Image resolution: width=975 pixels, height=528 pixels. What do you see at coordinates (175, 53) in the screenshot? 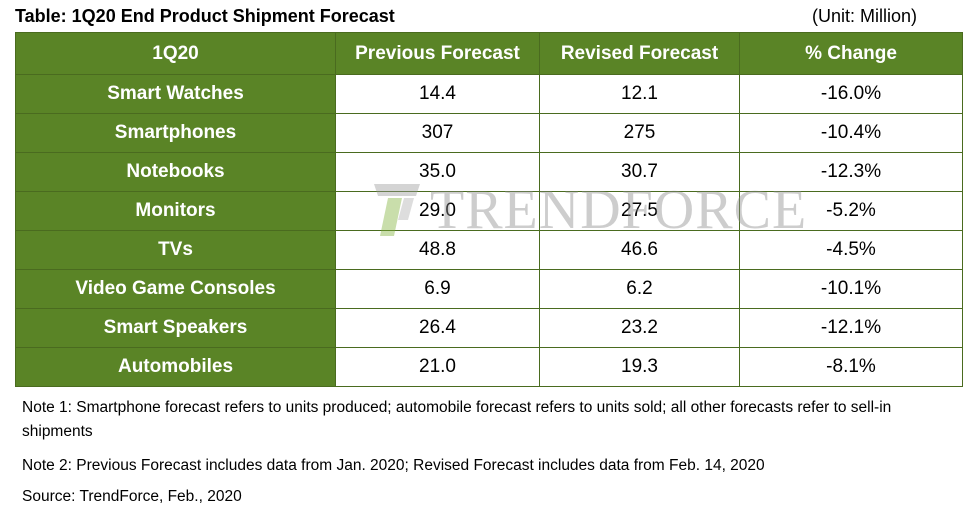
I see `column-header-period: 1Q20` at bounding box center [175, 53].